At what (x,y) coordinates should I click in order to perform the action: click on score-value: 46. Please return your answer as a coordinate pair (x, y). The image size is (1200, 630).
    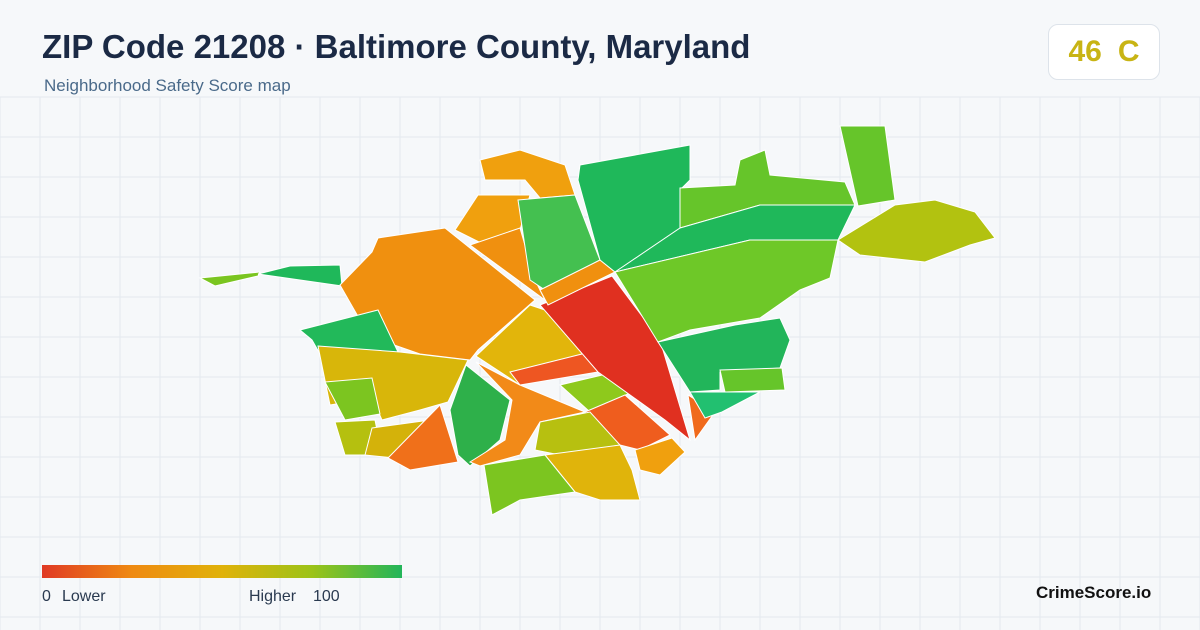
    Looking at the image, I should click on (1085, 51).